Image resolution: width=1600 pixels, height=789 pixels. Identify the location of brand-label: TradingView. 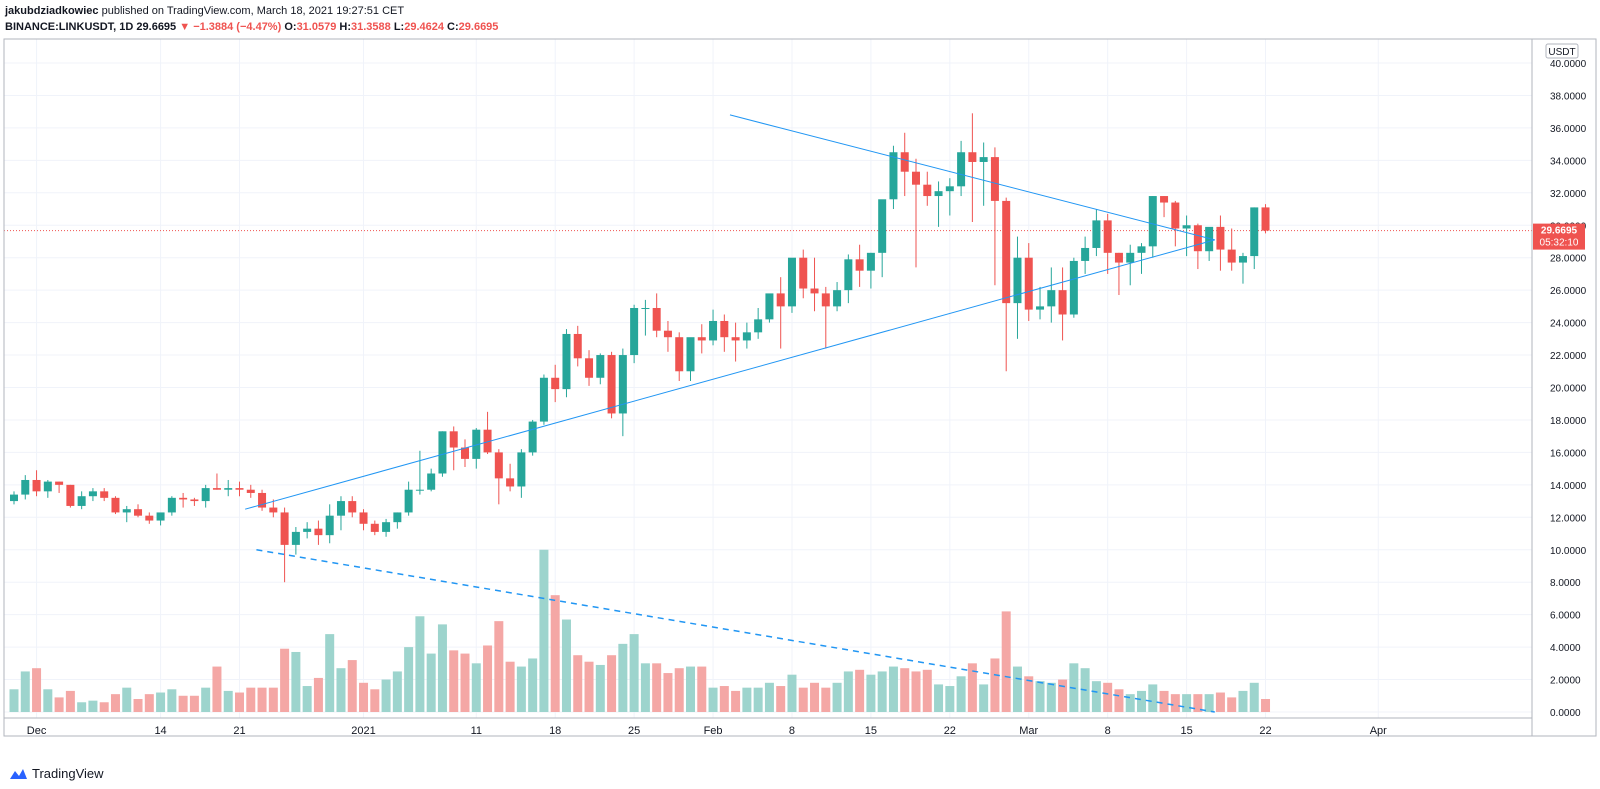
(68, 773).